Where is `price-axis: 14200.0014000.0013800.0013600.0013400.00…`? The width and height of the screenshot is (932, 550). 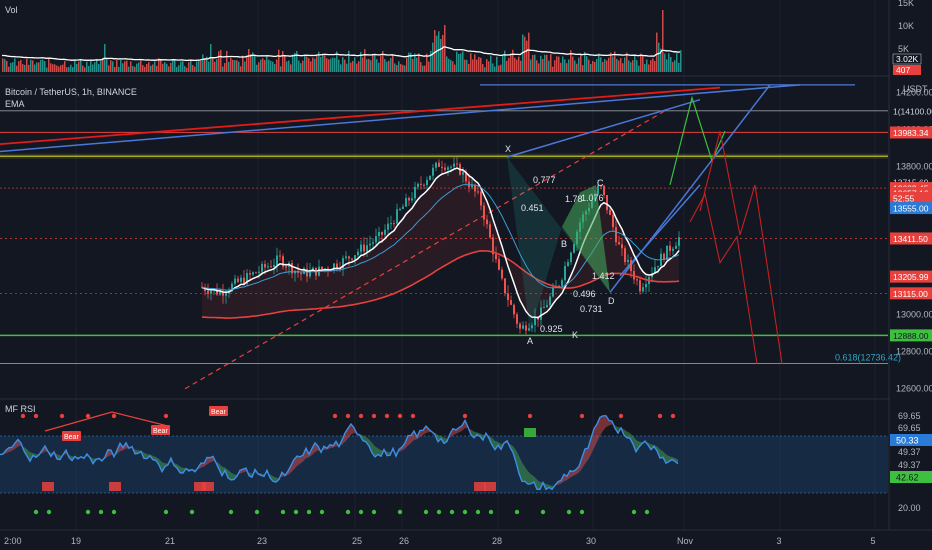 price-axis: 14200.0014000.0013800.0013600.0013400.00… is located at coordinates (911, 240).